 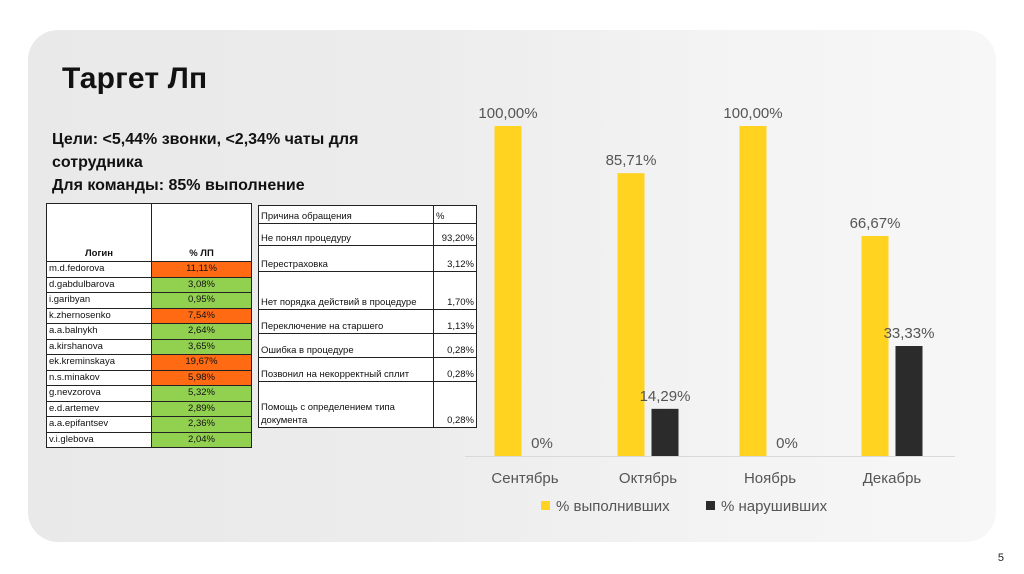 What do you see at coordinates (346, 404) in the screenshot?
I see `reason-cell: Помощь с определением типа документа` at bounding box center [346, 404].